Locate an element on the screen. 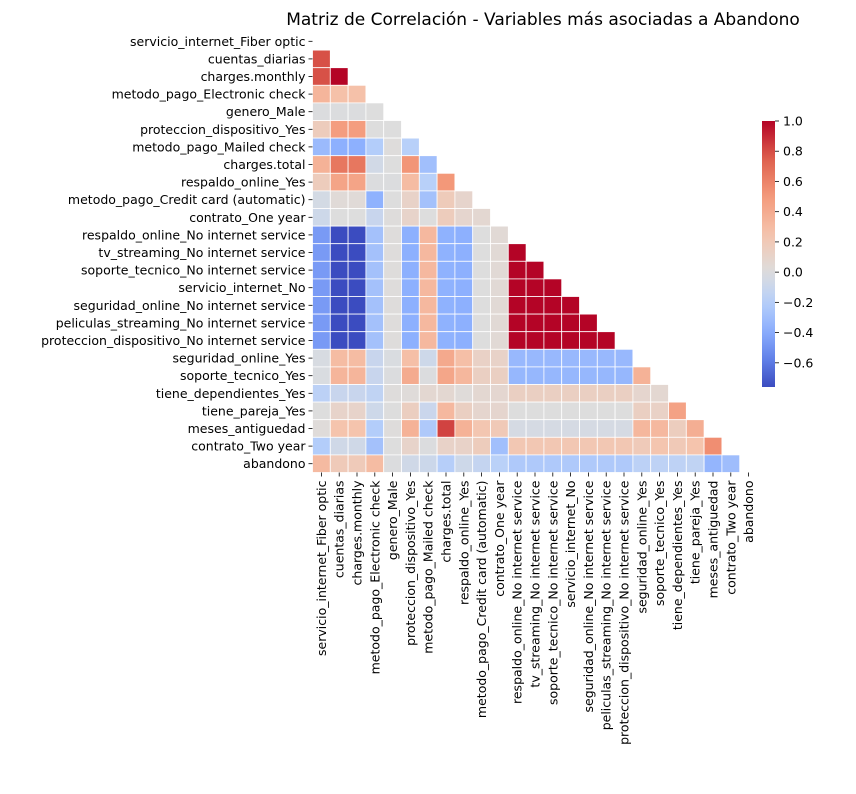 This screenshot has height=794, width=856. x-tick-label: charges.monthly is located at coordinates (357, 533).